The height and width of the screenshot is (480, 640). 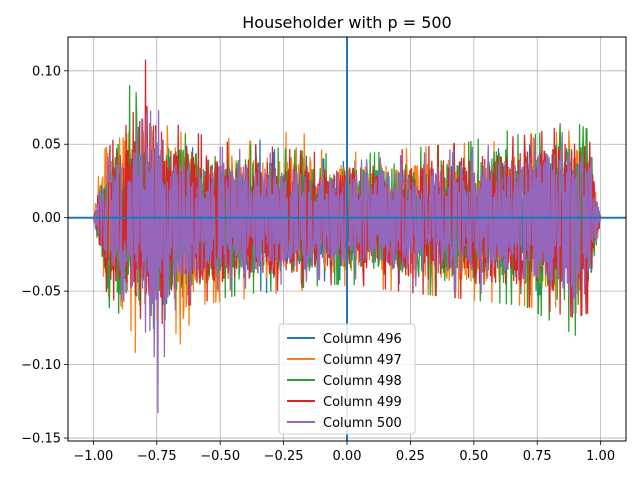 What do you see at coordinates (46, 71) in the screenshot?
I see `y-tick-label: 0.10` at bounding box center [46, 71].